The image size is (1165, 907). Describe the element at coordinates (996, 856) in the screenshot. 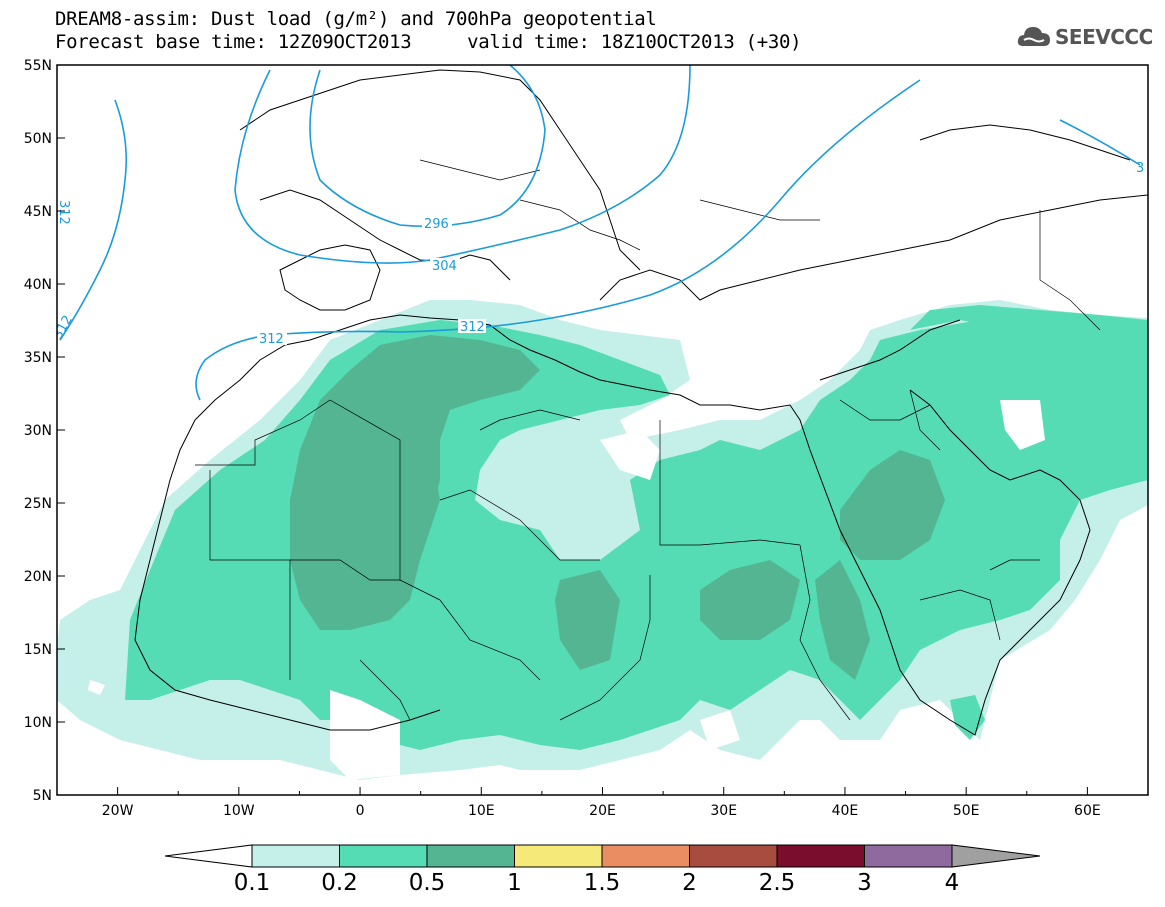

I see `colorbar-extend-high` at that location.